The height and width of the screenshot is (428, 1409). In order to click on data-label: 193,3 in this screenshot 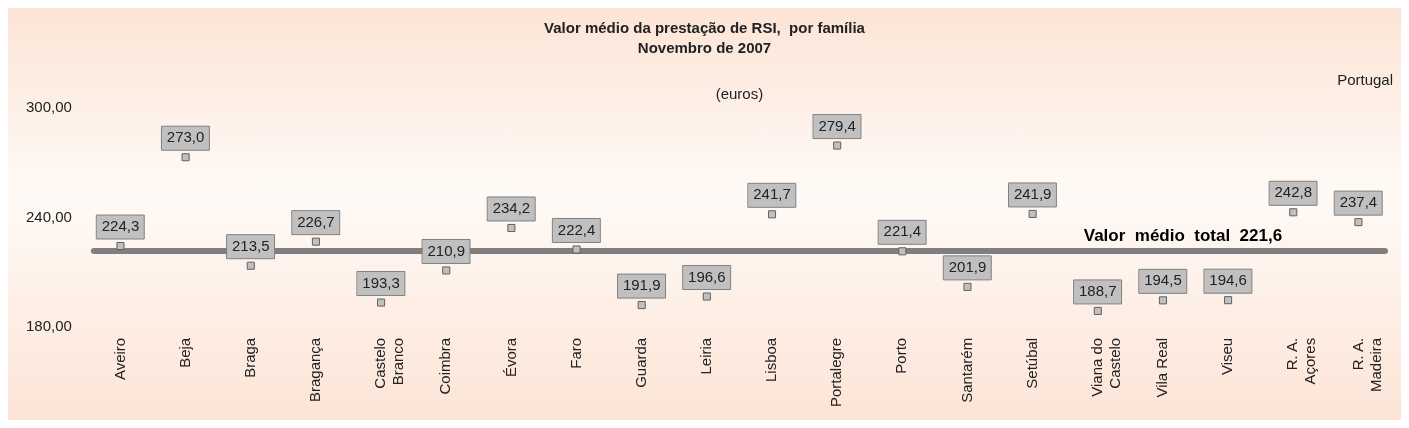, I will do `click(381, 282)`.